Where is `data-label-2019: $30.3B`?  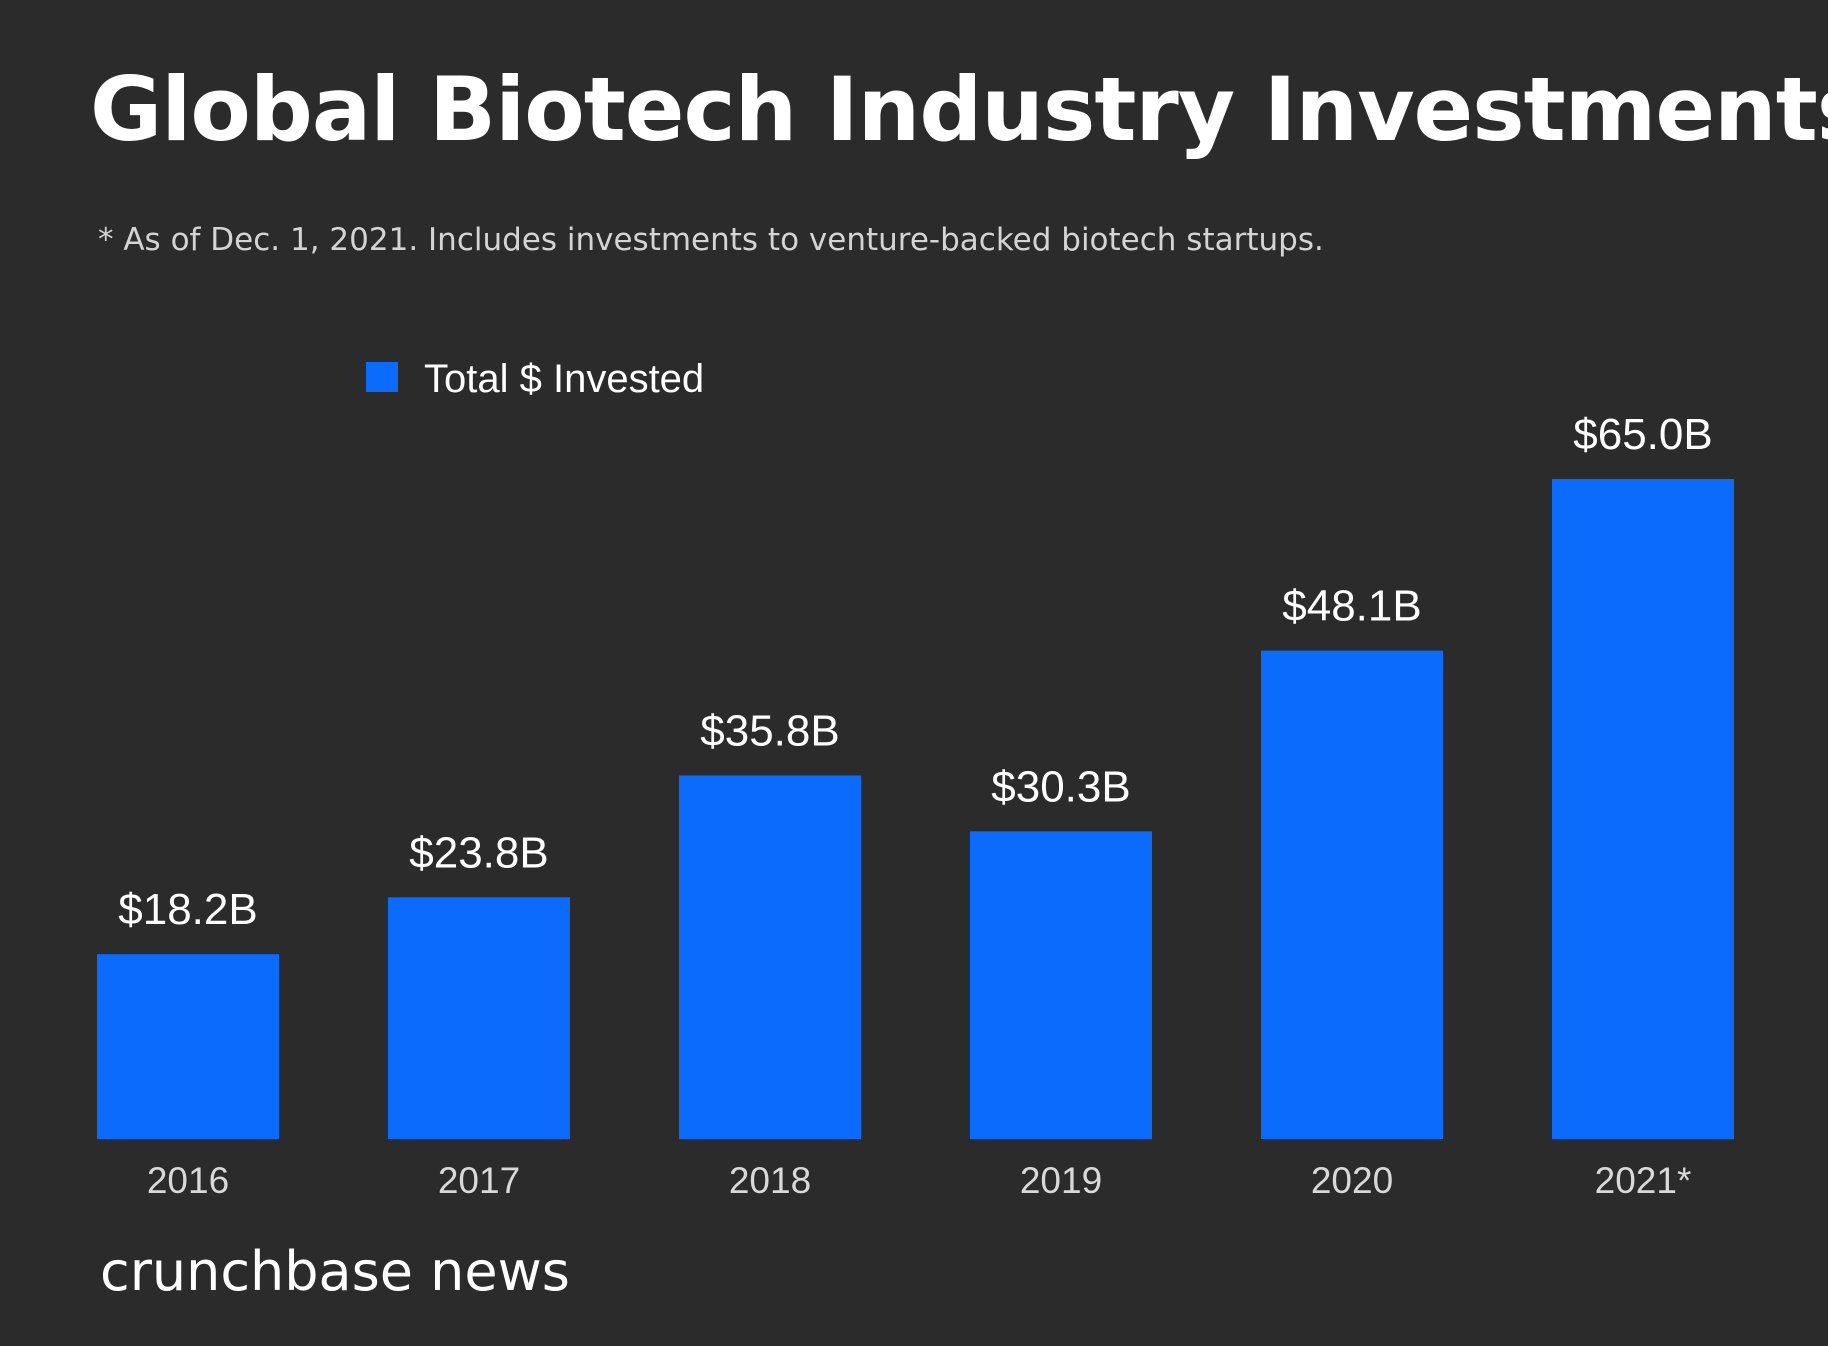
data-label-2019: $30.3B is located at coordinates (1060, 786).